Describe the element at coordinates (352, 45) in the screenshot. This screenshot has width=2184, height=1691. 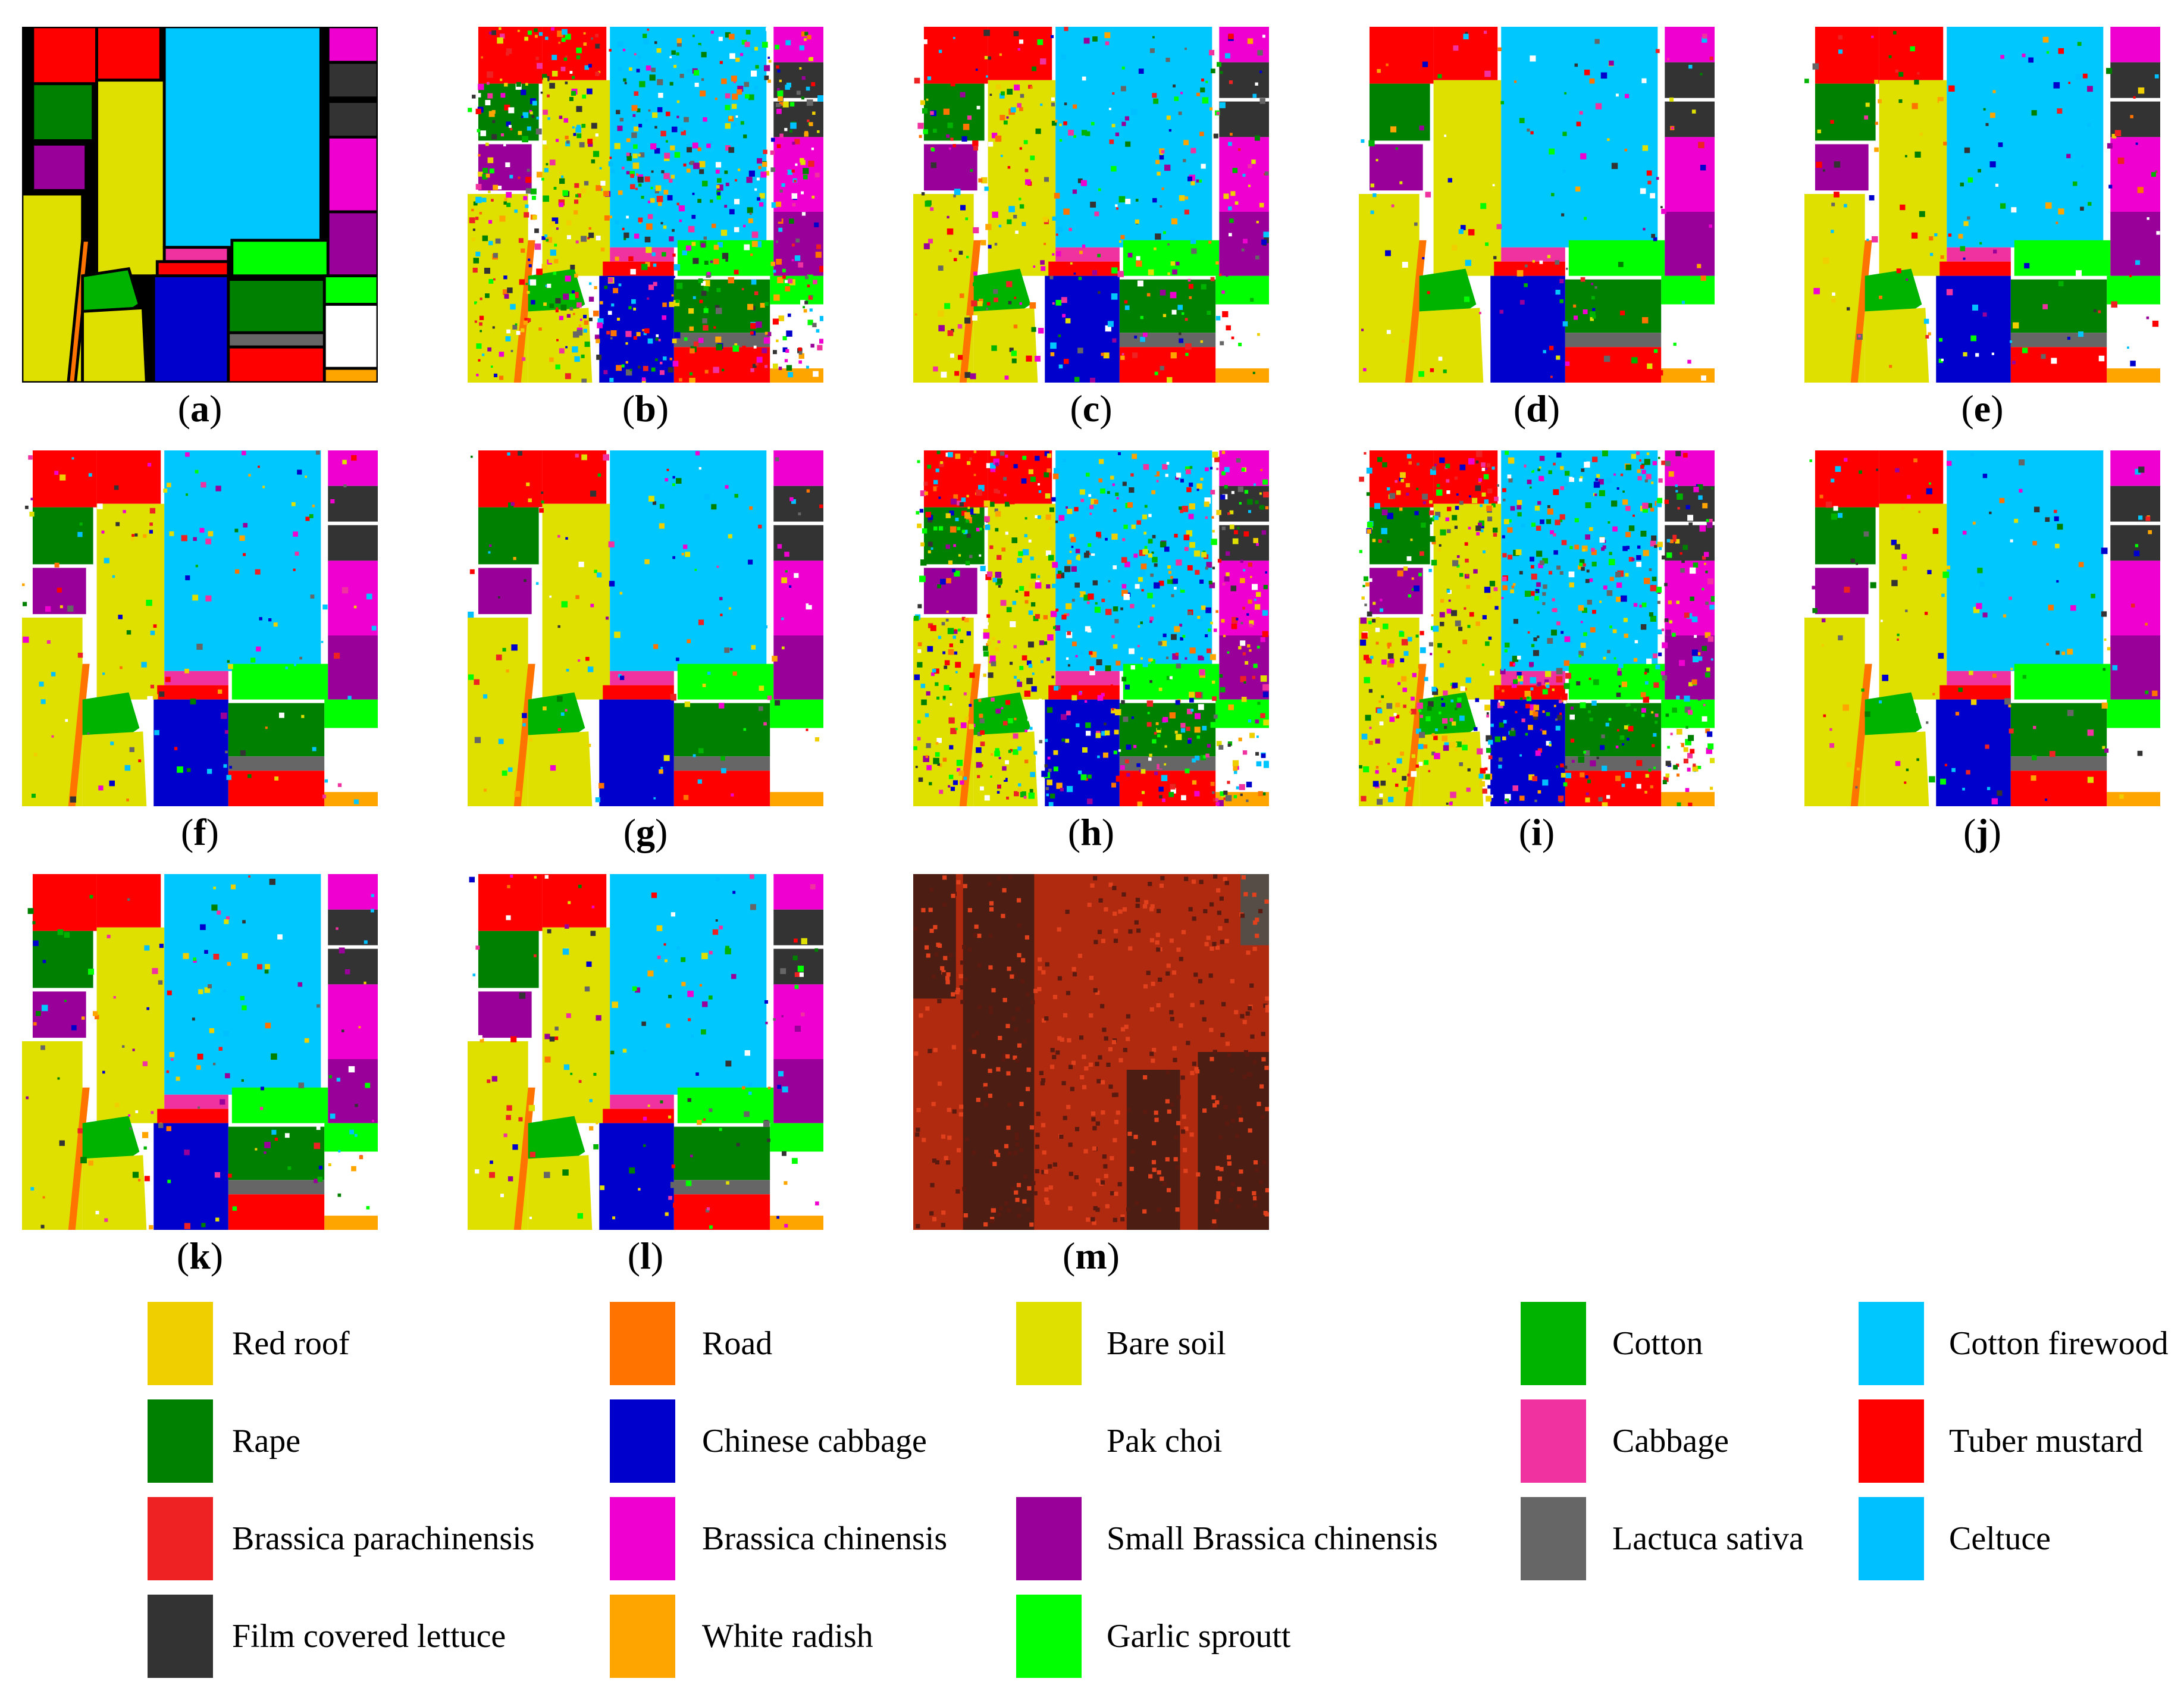
I see `region-brassica-chinensis` at that location.